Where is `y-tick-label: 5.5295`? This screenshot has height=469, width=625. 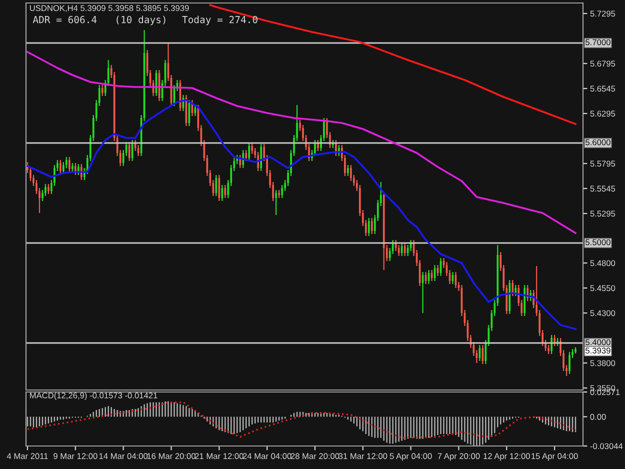
y-tick-label: 5.5295 is located at coordinates (603, 213).